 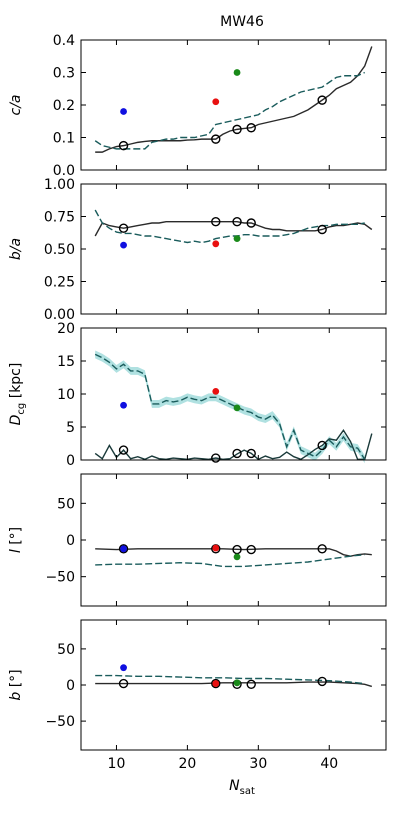 I want to click on y-tick-label-3-1: 0, so click(x=70, y=541).